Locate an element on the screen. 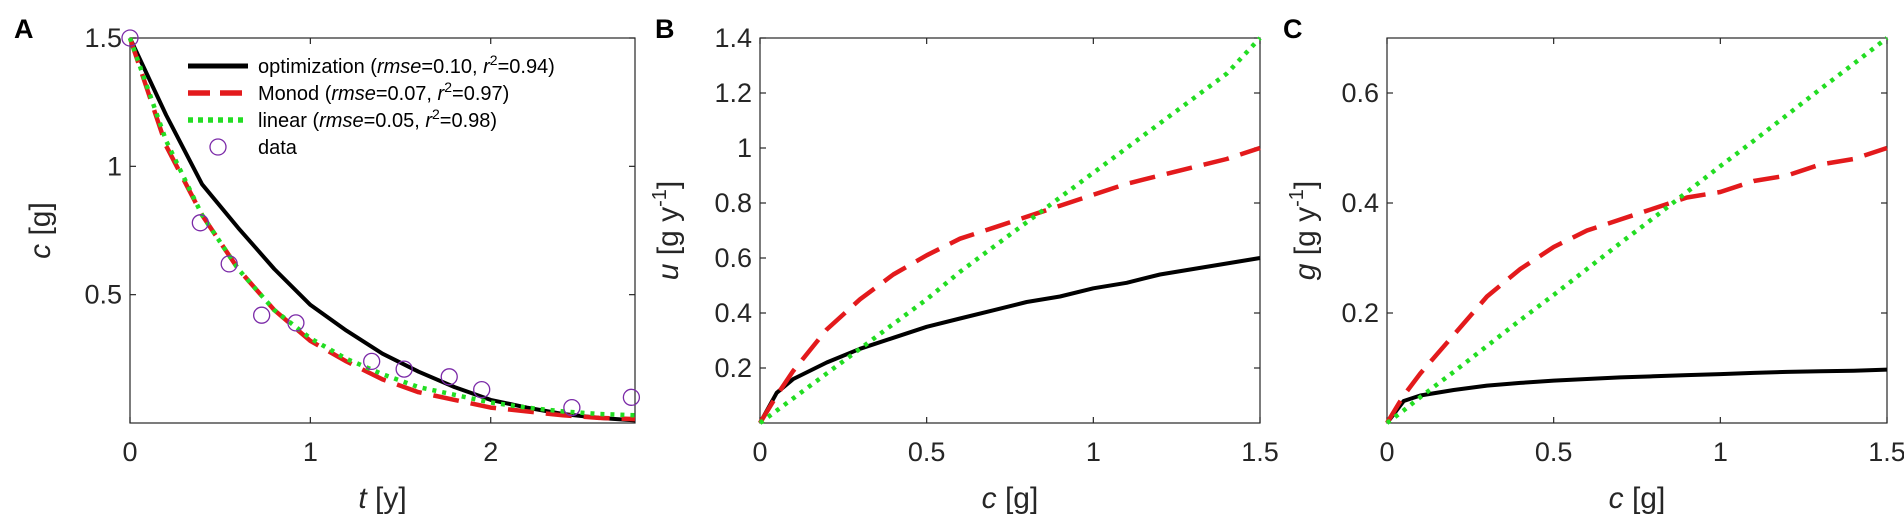  y-axis-var: u is located at coordinates (668, 271).